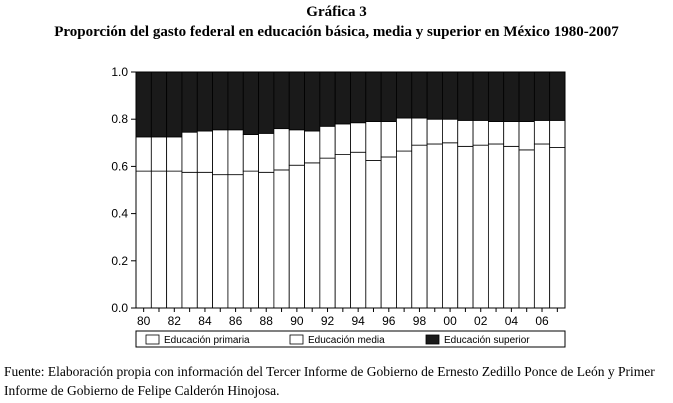 The image size is (673, 403). I want to click on x-tick-label-96: 96, so click(389, 321).